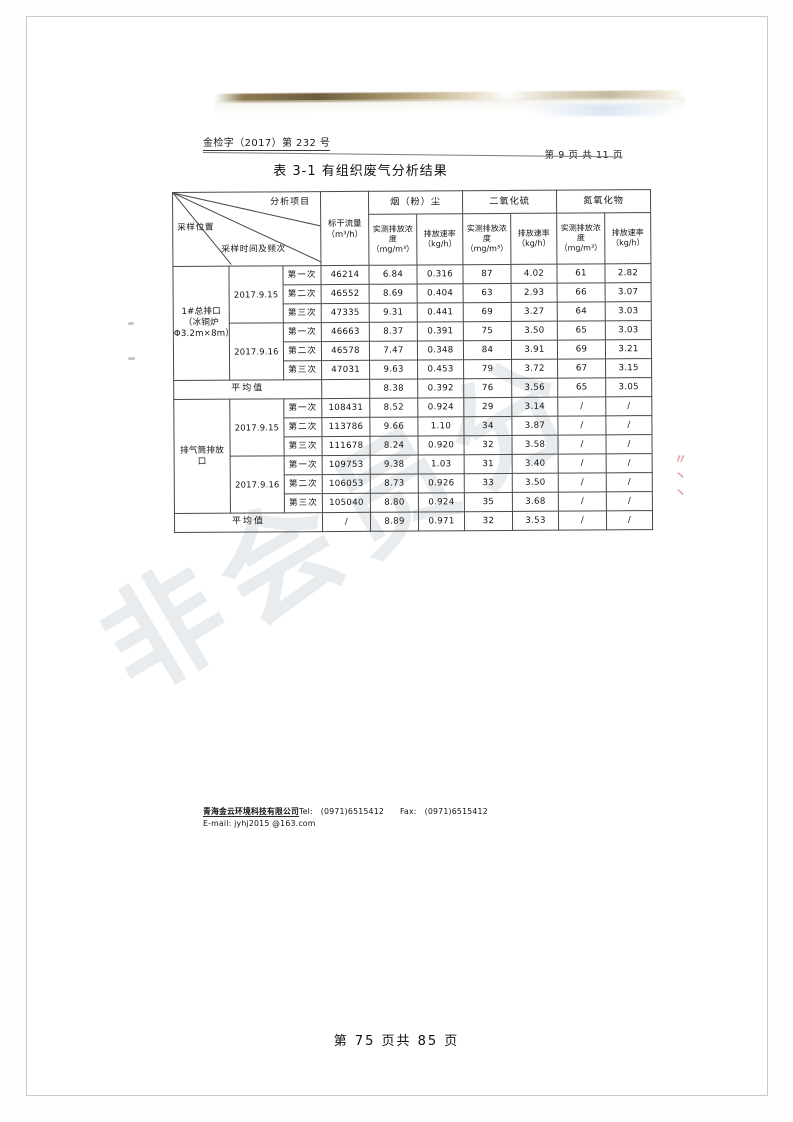 The width and height of the screenshot is (793, 1122). I want to click on cell-nox-conc: 65, so click(581, 330).